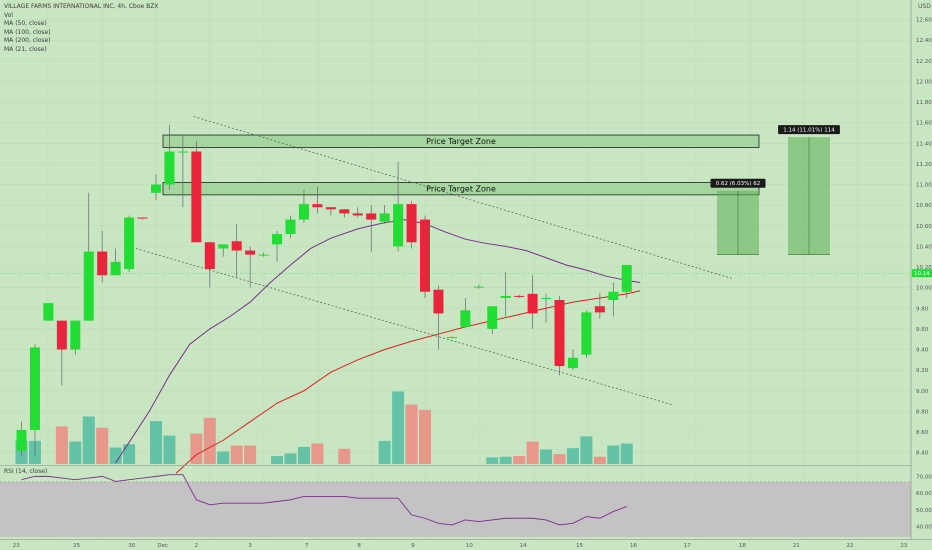 The image size is (932, 550). Describe the element at coordinates (307, 546) in the screenshot. I see `time-tick: 7` at that location.